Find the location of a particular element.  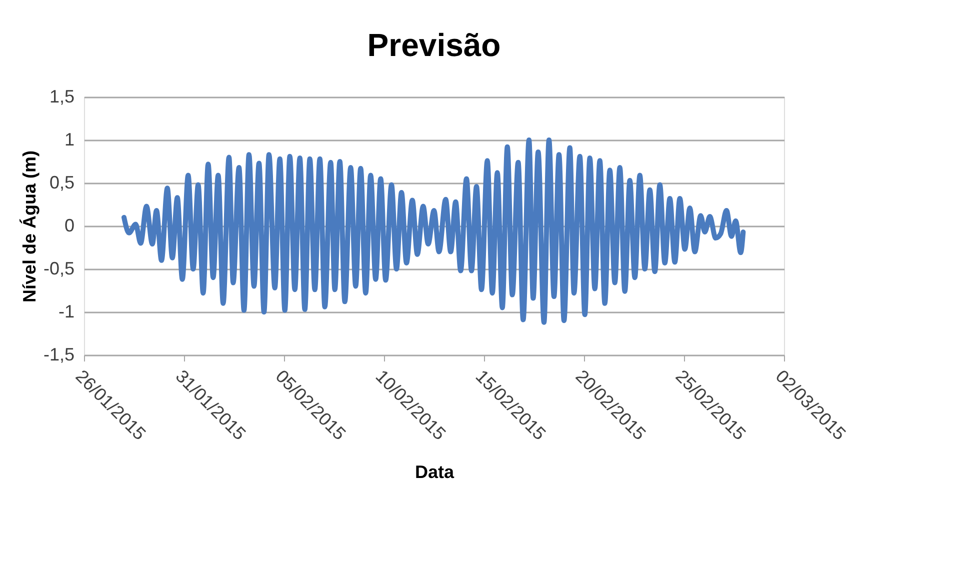

y-tick-label: 0 is located at coordinates (69, 226).